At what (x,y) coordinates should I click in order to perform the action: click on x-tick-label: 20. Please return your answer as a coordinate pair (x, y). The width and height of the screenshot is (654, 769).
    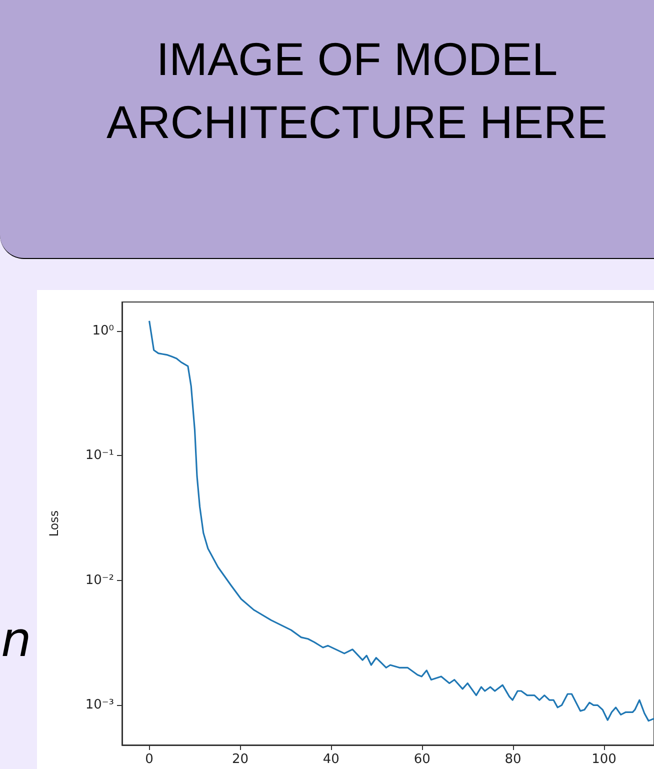
    Looking at the image, I should click on (240, 759).